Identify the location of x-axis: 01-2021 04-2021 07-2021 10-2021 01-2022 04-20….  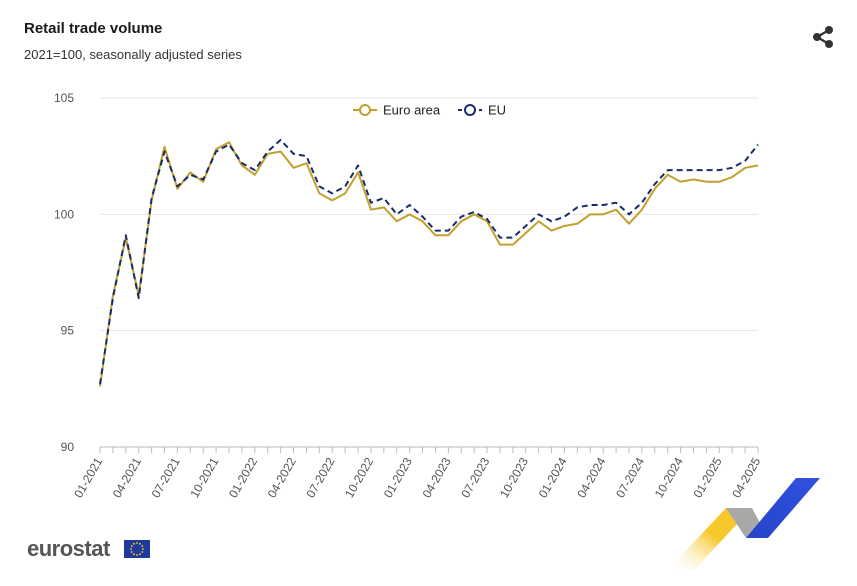
(417, 473).